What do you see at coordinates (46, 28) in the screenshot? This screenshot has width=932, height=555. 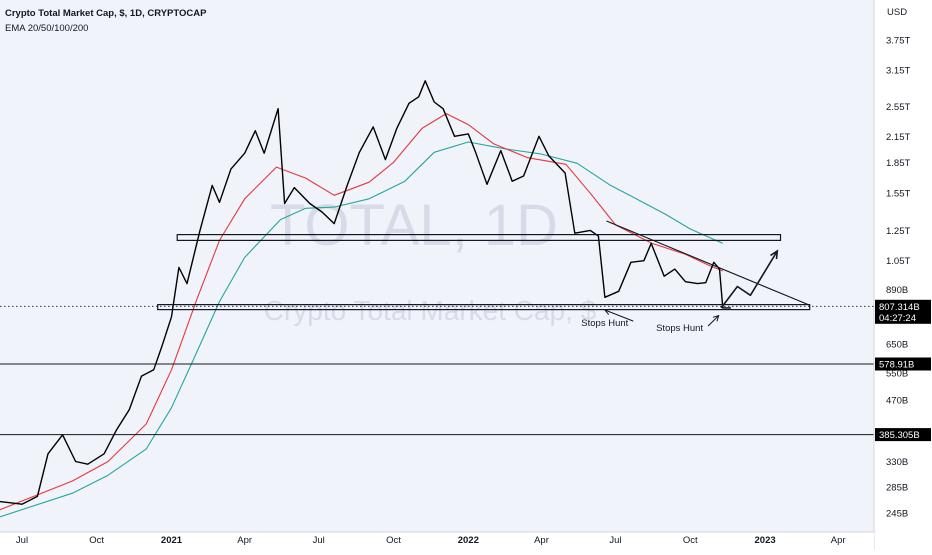 I see `indicator-label: EMA 20/50/100/200` at bounding box center [46, 28].